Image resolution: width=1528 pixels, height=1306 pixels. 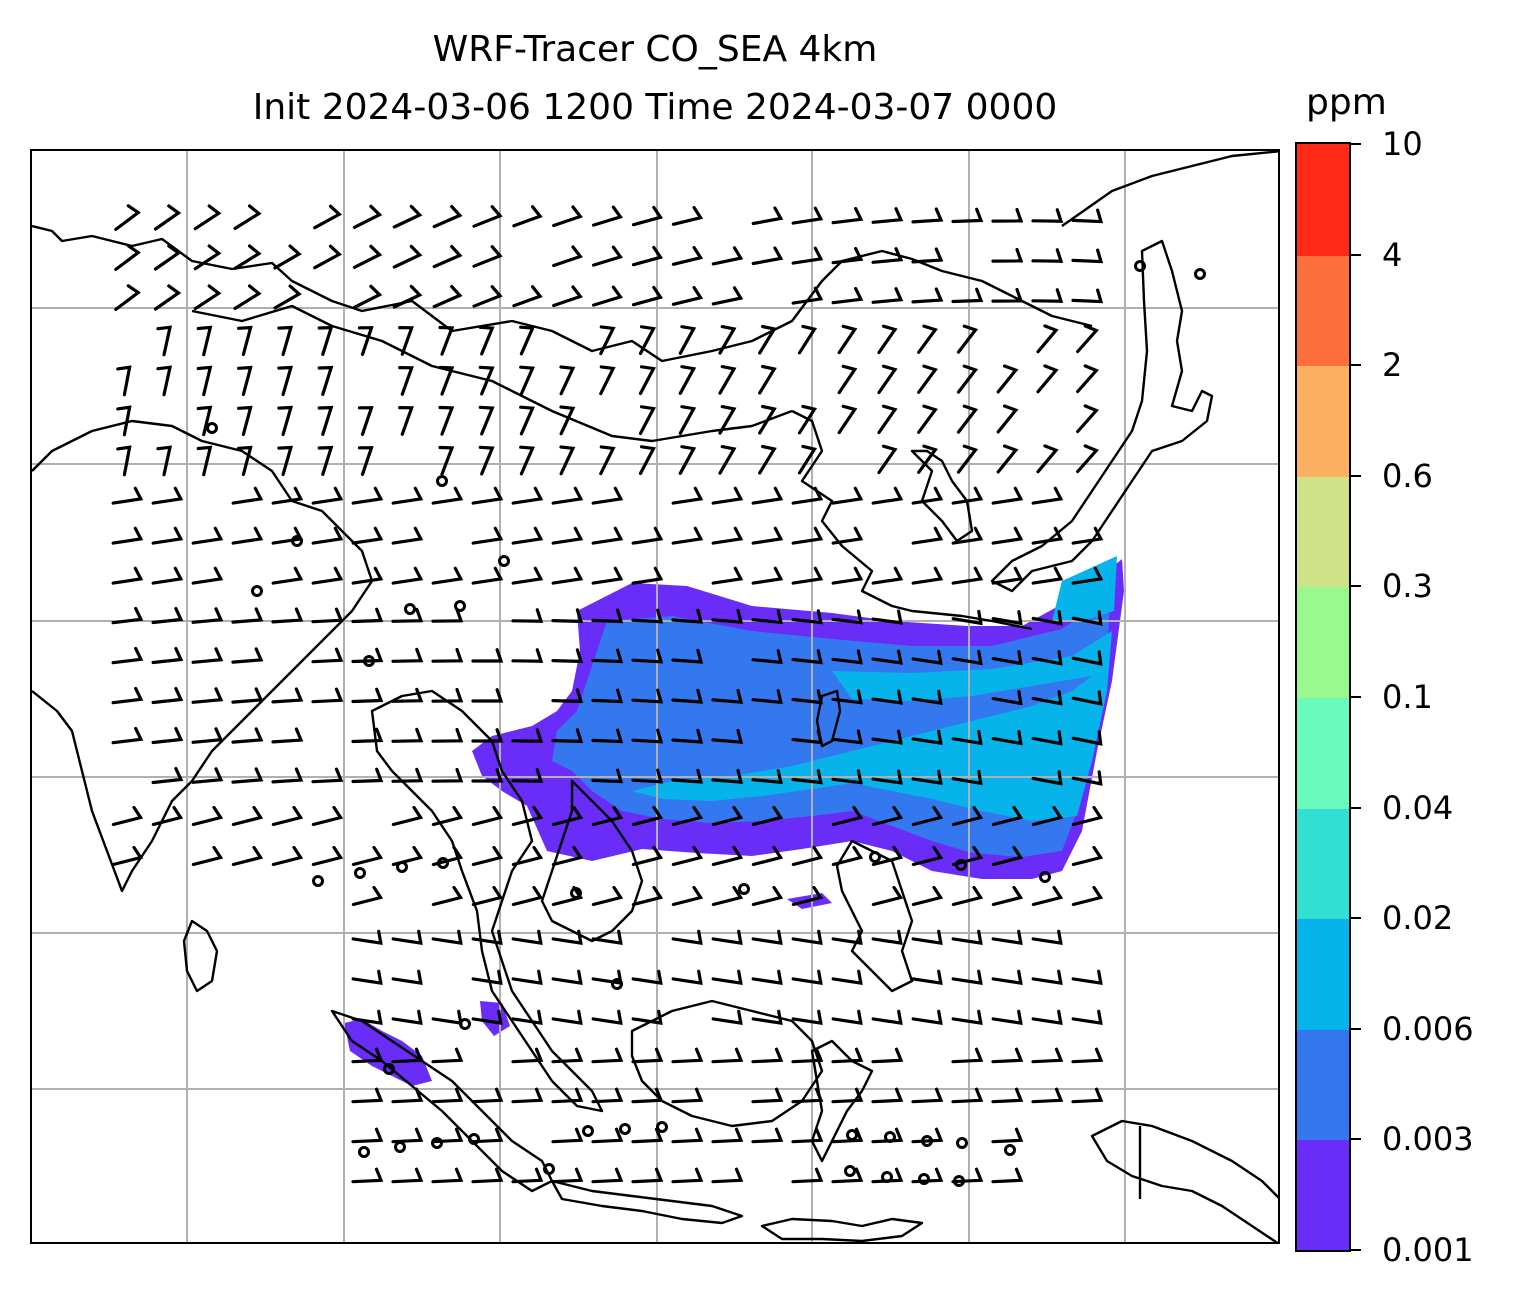 I want to click on coastline-japan, so click(x=1102, y=416).